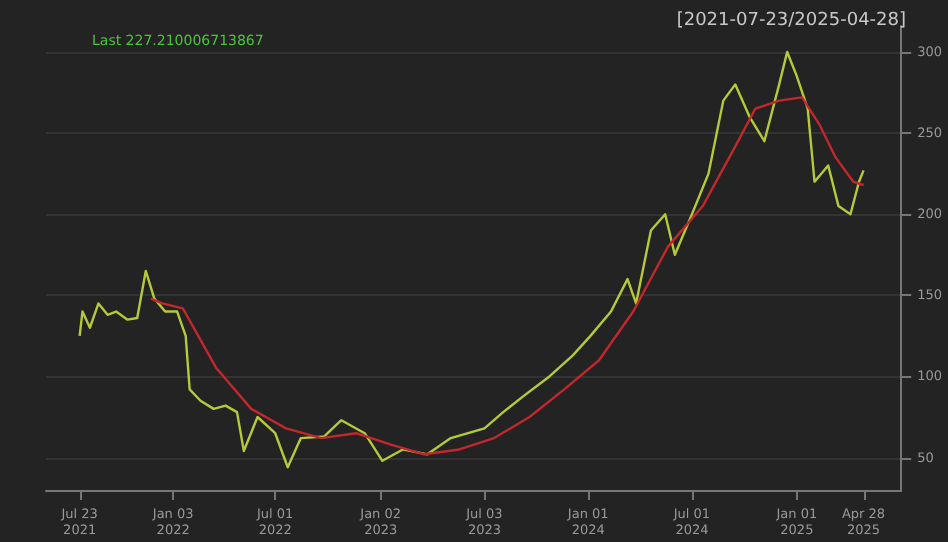  What do you see at coordinates (791, 21) in the screenshot?
I see `chart-title: [2021-07-23/2025-04-28]` at bounding box center [791, 21].